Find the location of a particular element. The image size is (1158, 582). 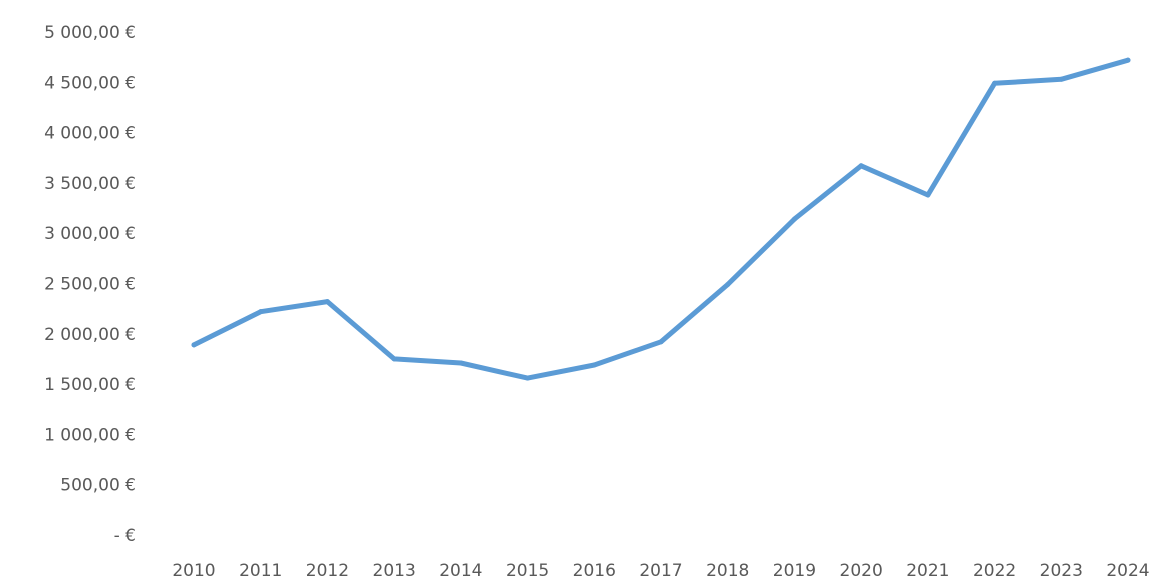

y-tick-label: 1 500,00 € is located at coordinates (90, 385).